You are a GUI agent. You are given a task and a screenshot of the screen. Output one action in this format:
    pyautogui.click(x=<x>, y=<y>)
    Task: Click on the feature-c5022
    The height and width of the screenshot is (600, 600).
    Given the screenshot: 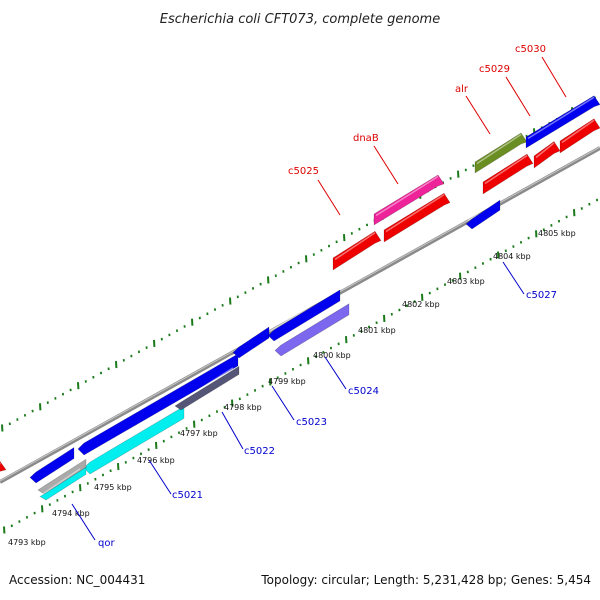 What is the action you would take?
    pyautogui.click(x=207, y=388)
    